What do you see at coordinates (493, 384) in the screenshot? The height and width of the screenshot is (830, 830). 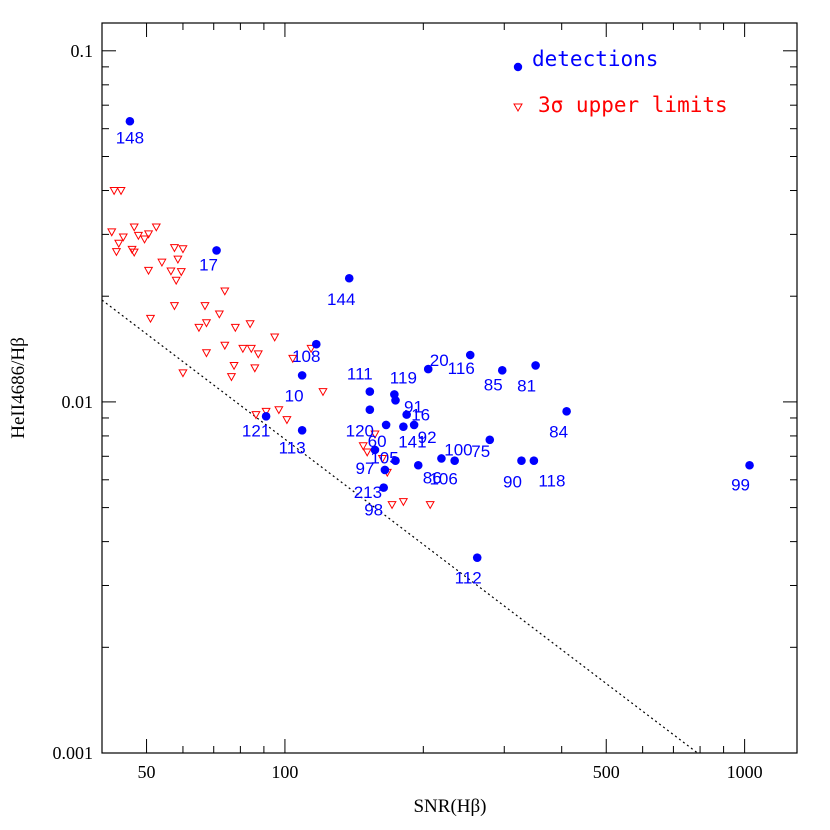 I see `detection-label: 85` at bounding box center [493, 384].